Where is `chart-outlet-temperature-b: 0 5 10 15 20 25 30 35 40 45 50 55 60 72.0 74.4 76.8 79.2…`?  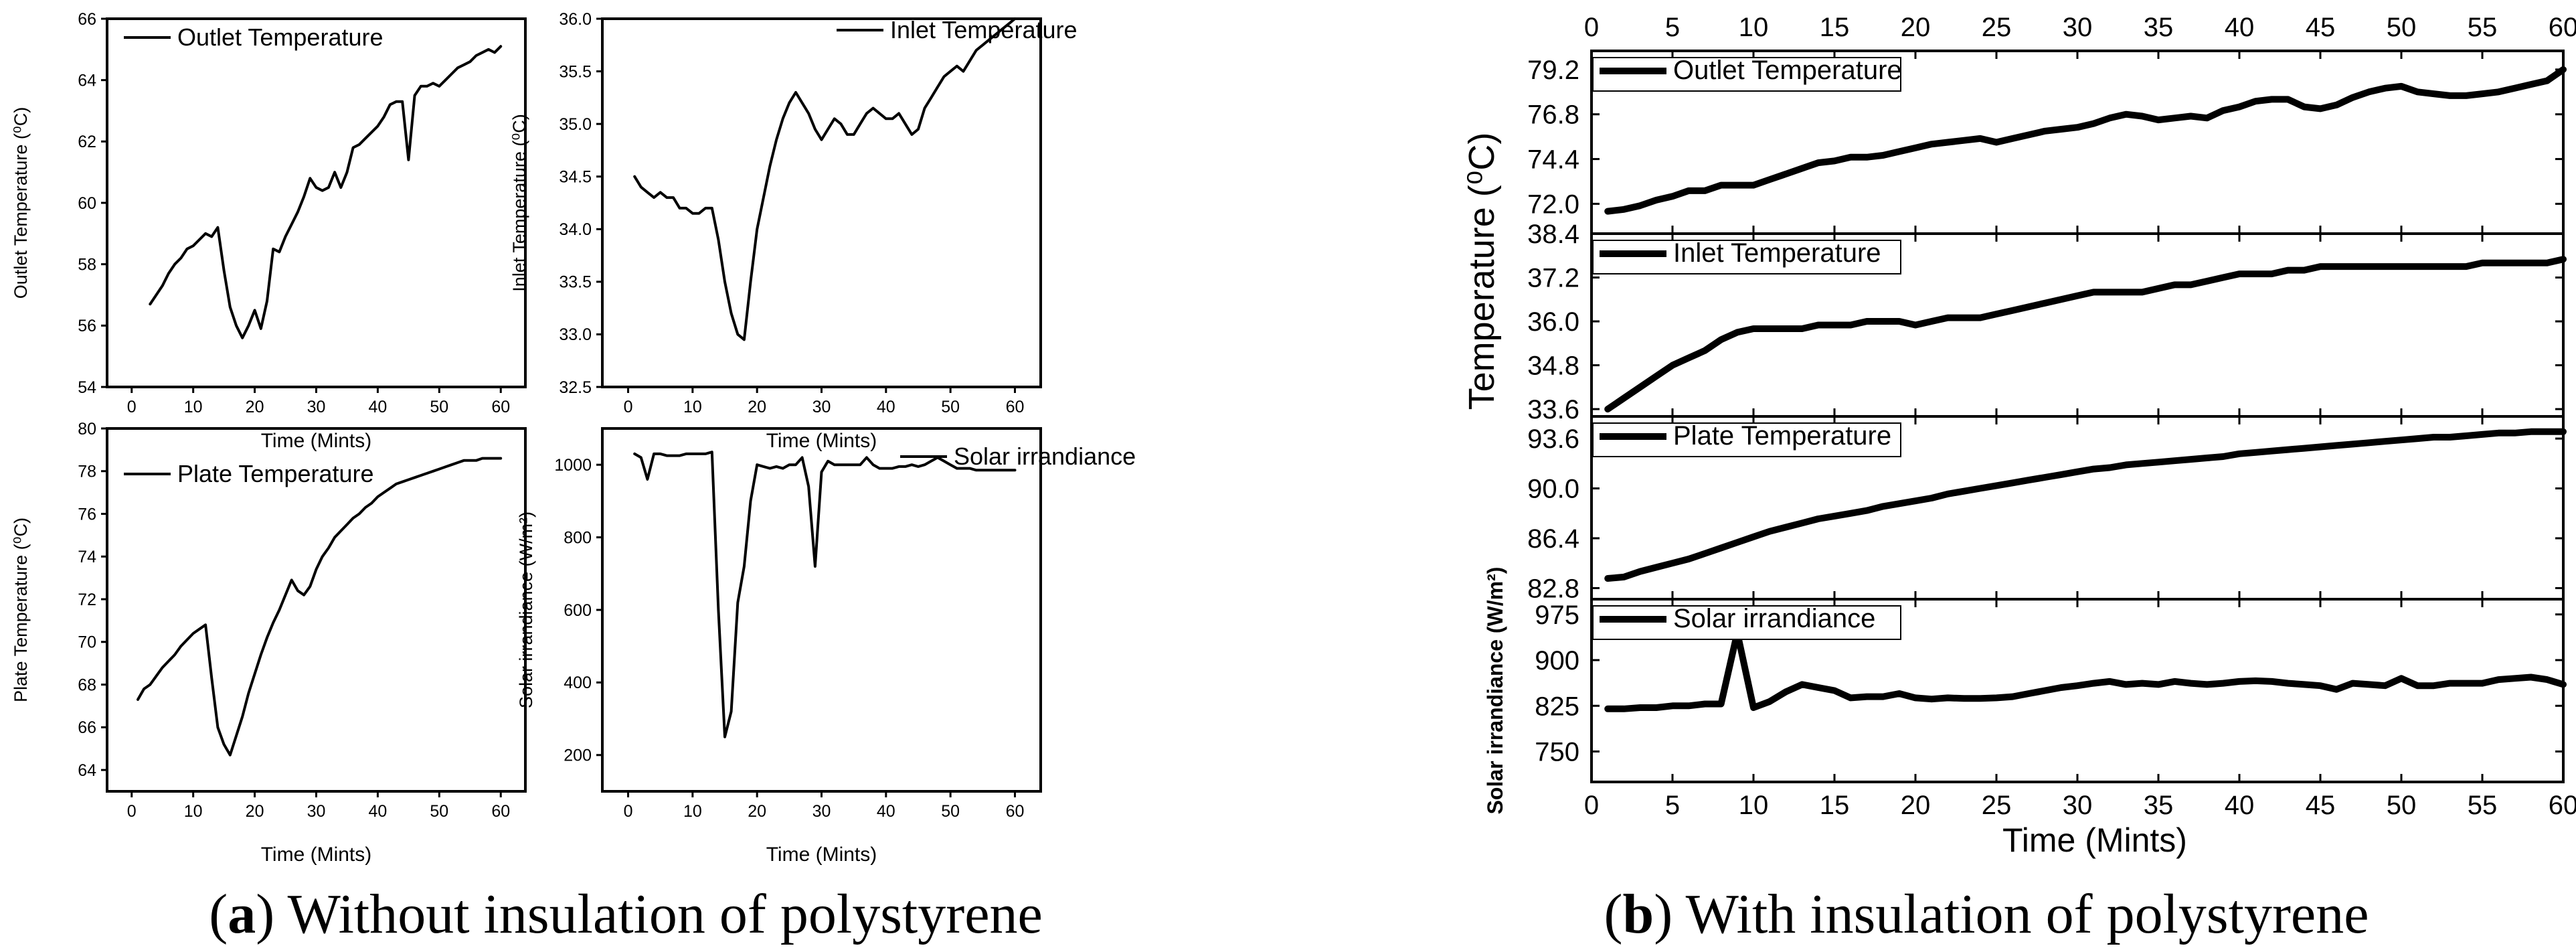 chart-outlet-temperature-b: 0 5 10 15 20 25 30 35 40 45 50 55 60 72.0 74.4 76.8 79.2… is located at coordinates (2051, 124).